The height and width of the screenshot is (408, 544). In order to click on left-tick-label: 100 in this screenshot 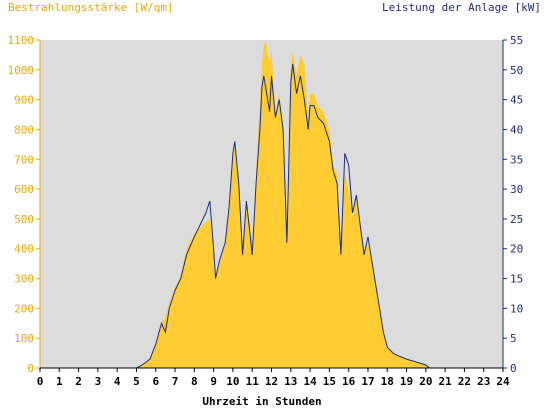, I will do `click(24, 338)`.